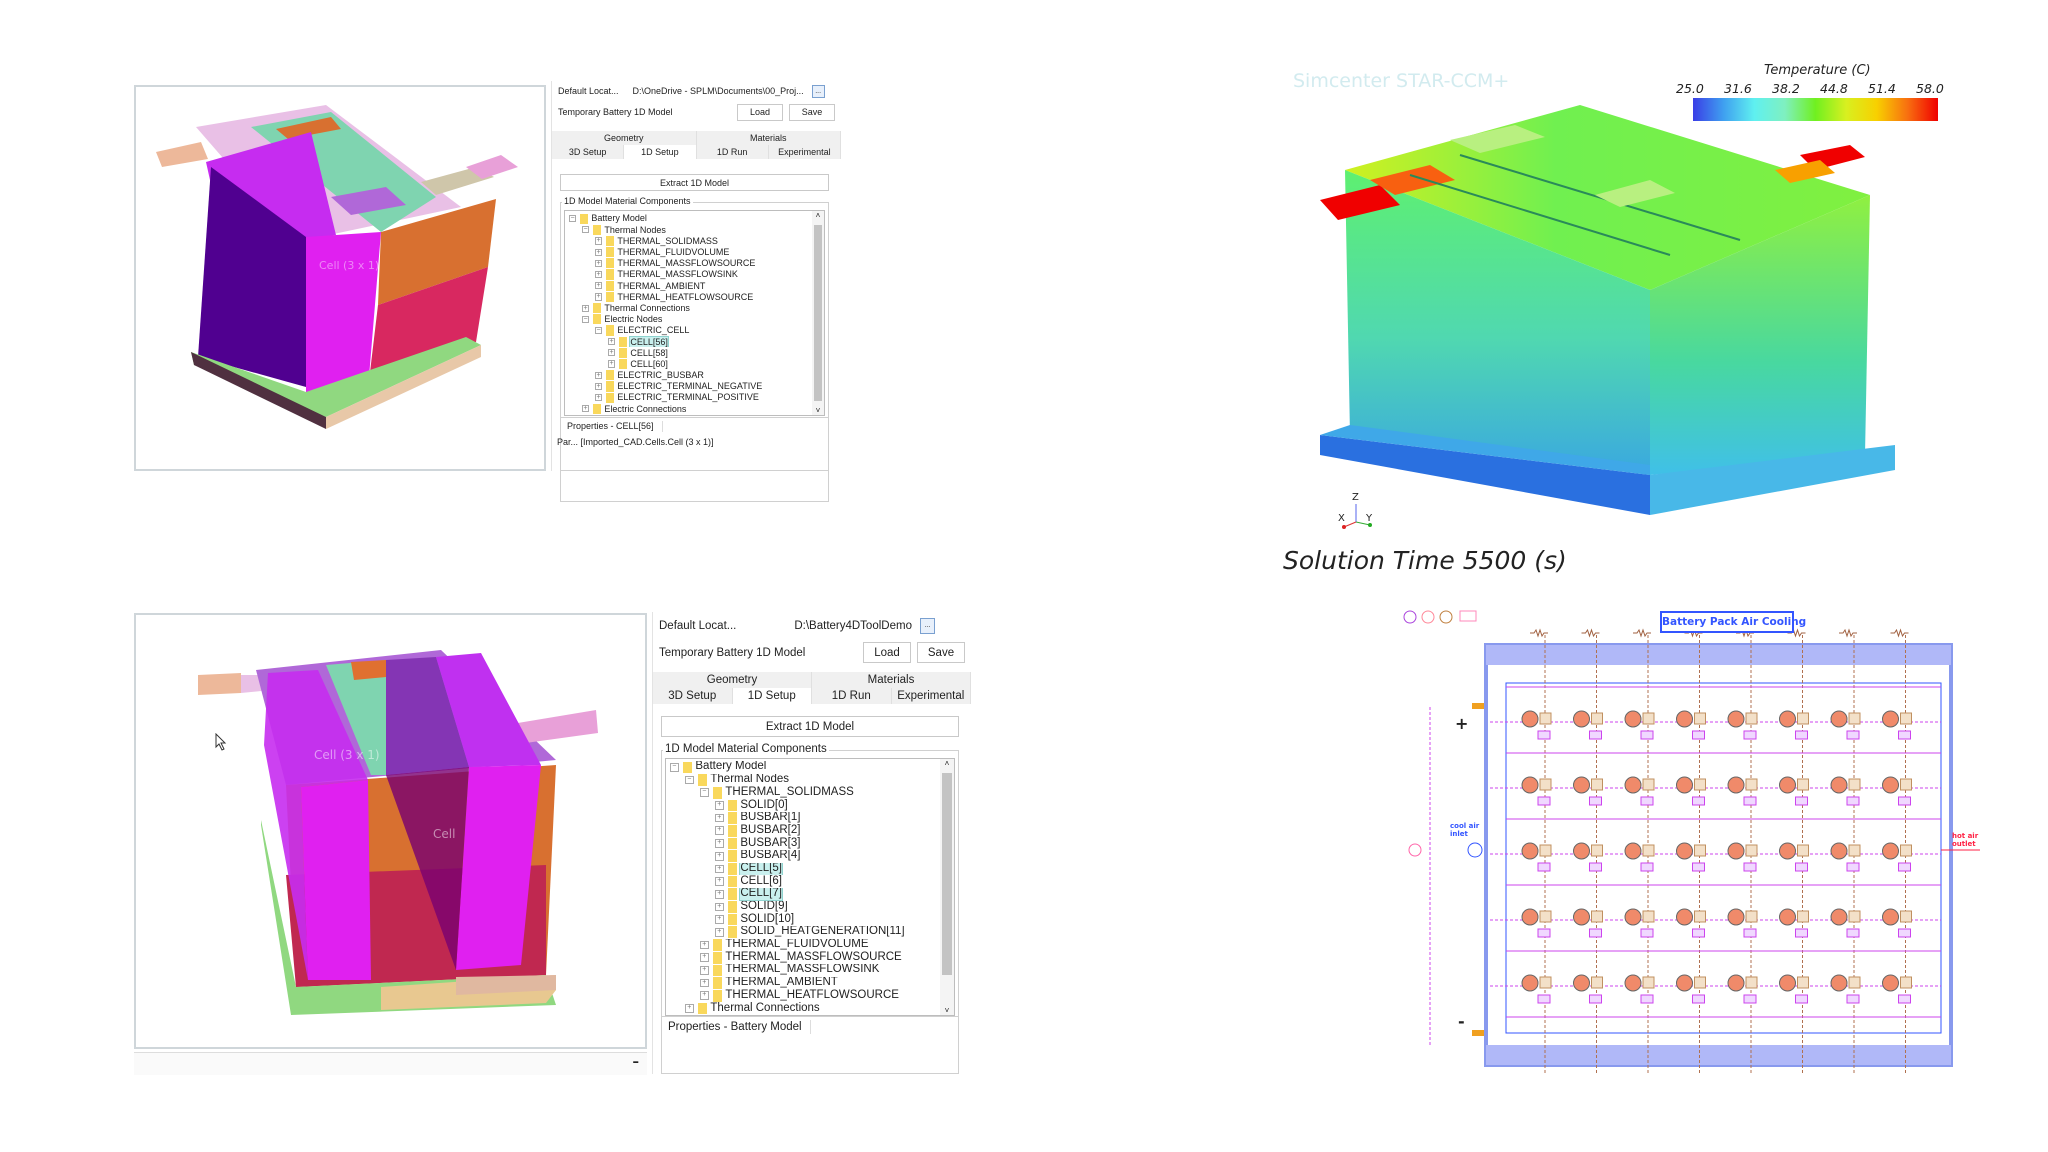 The image size is (2048, 1152). What do you see at coordinates (694, 386) in the screenshot?
I see `tree-node: + ELECTRIC_TERMINAL_NEGATIVE` at bounding box center [694, 386].